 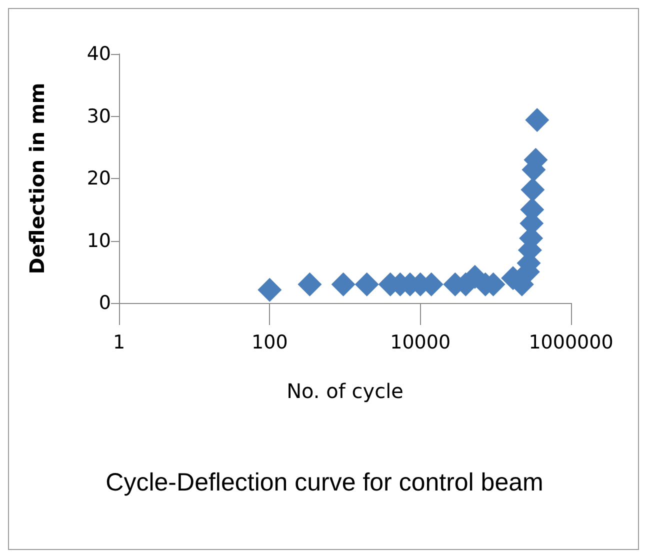 What do you see at coordinates (571, 343) in the screenshot?
I see `x-tick-label: 1000000` at bounding box center [571, 343].